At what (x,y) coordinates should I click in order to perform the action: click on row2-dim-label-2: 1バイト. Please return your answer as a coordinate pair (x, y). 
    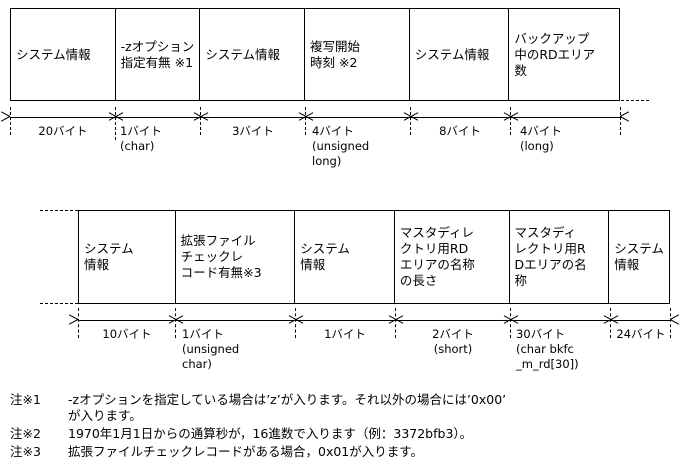
    Looking at the image, I should click on (345, 334).